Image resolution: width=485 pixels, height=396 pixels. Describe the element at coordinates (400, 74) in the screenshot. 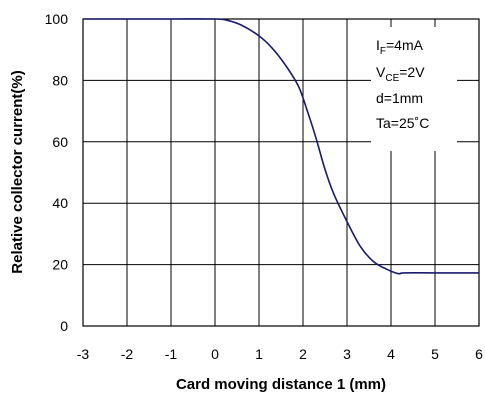

I see `condition-note: VCE=2V` at that location.